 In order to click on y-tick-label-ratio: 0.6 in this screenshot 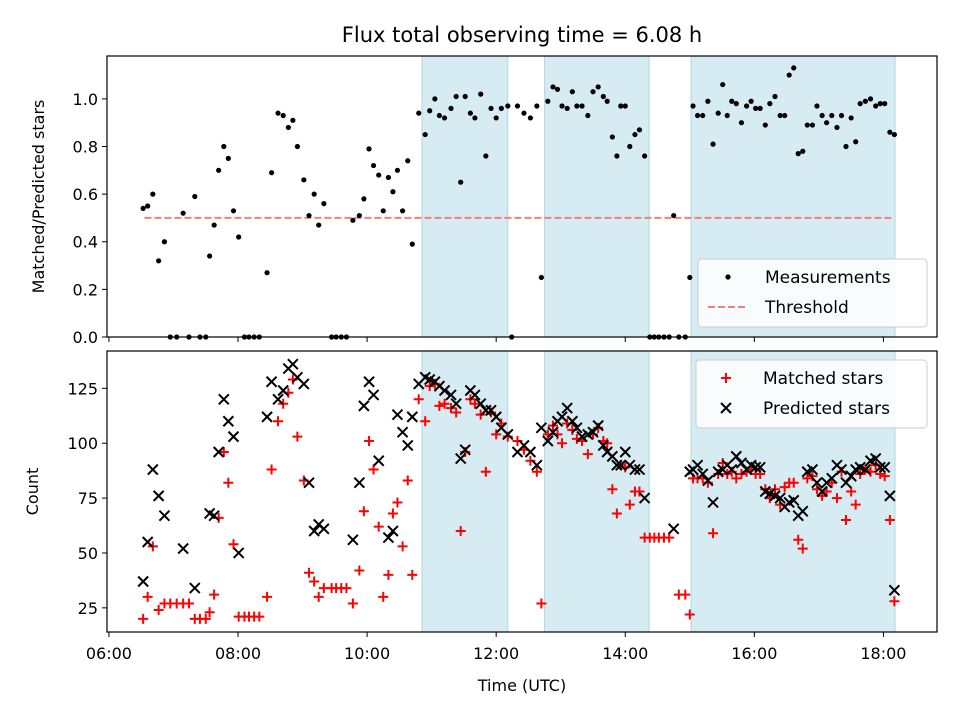, I will do `click(85, 194)`.